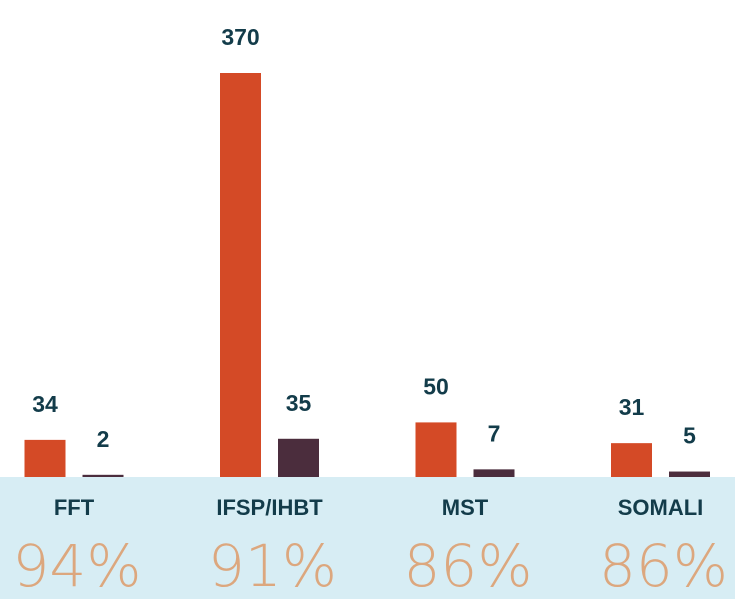  I want to click on category-label: SOMALI, so click(661, 507).